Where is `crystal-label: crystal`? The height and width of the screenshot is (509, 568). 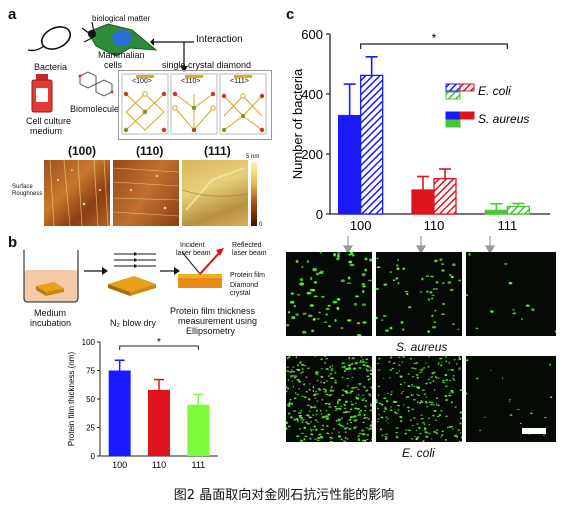 crystal-label: crystal is located at coordinates (240, 293).